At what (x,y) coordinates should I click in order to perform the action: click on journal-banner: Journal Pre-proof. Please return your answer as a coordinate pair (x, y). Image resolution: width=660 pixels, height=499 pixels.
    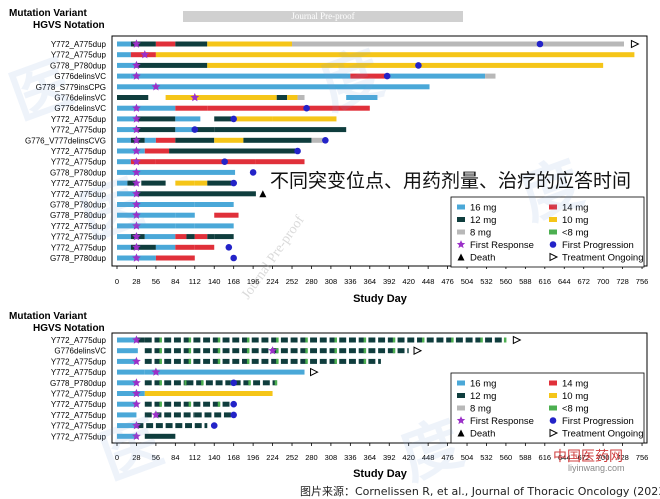
    Looking at the image, I should click on (323, 16).